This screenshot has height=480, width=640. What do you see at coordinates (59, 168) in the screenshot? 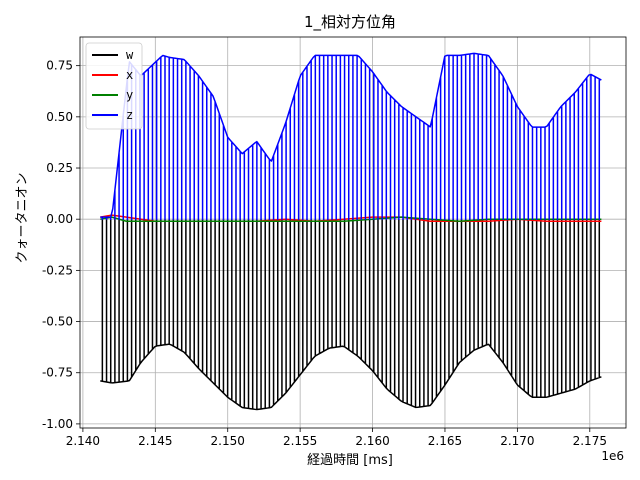
I see `y-tick-label: 0.25` at bounding box center [59, 168].